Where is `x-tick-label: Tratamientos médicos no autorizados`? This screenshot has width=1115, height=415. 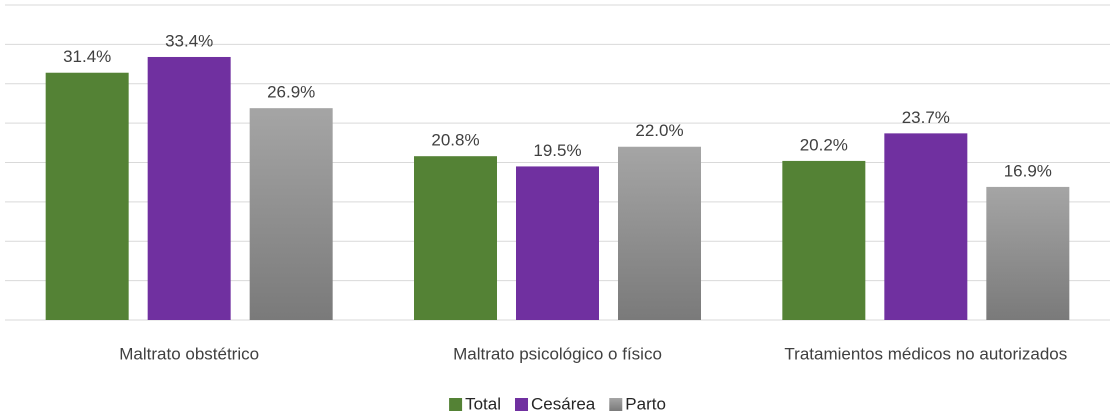 x-tick-label: Tratamientos médicos no autorizados is located at coordinates (925, 353).